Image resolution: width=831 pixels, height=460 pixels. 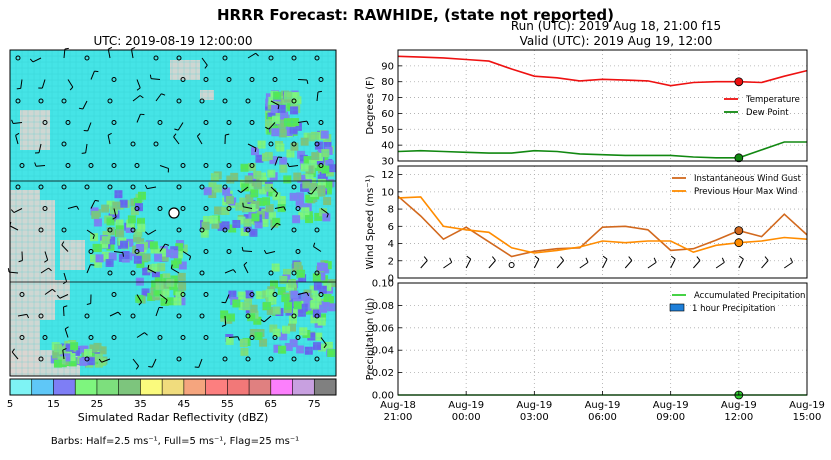 I want to click on colorbar-tick-label: 45, so click(x=183, y=404).